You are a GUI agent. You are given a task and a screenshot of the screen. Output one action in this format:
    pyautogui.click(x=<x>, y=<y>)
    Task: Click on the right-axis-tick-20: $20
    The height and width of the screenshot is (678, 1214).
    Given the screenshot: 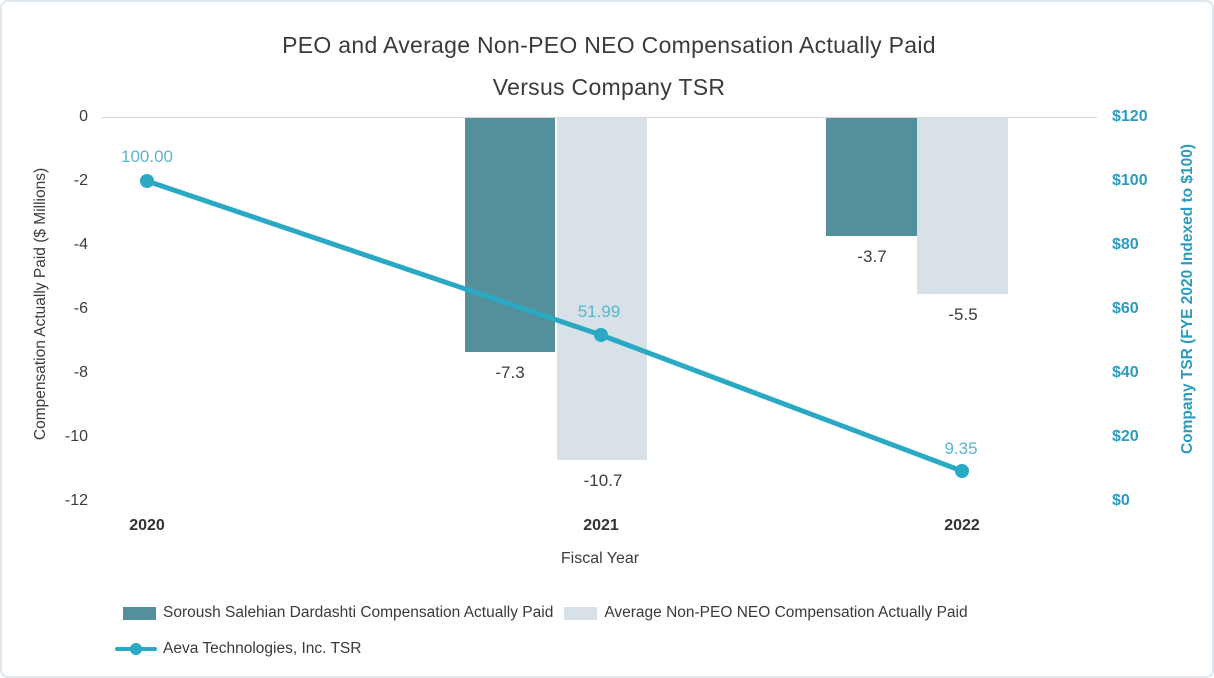 What is the action you would take?
    pyautogui.click(x=1125, y=436)
    